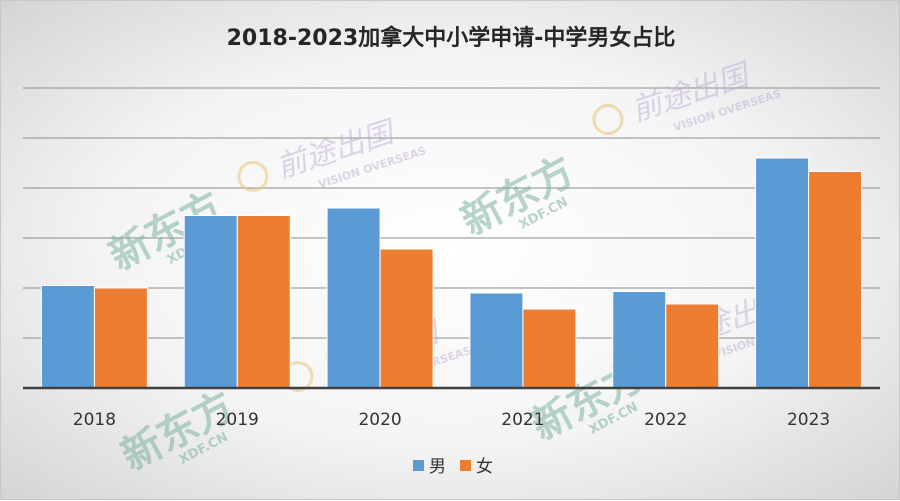 Image resolution: width=900 pixels, height=501 pixels. What do you see at coordinates (406, 318) in the screenshot?
I see `bar-2020-female` at bounding box center [406, 318].